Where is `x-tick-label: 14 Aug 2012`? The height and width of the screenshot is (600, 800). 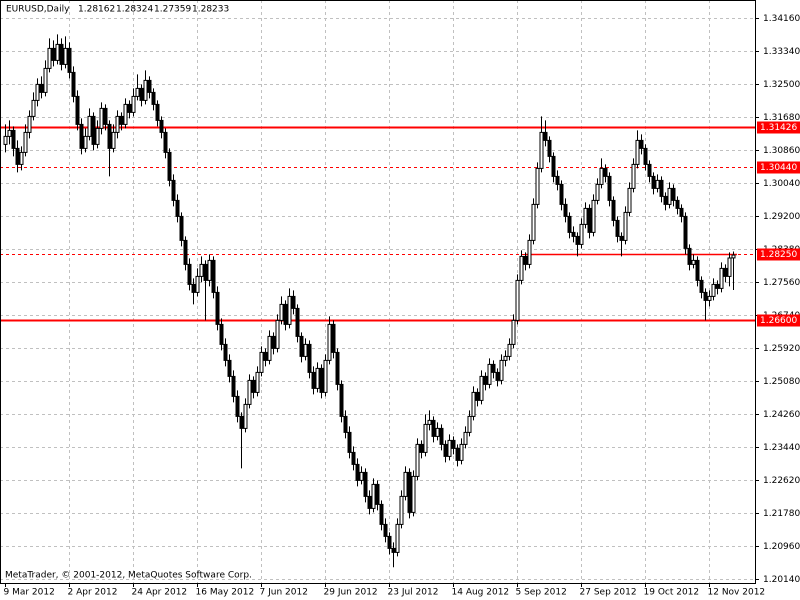 x-tick-label: 14 Aug 2012 is located at coordinates (481, 593).